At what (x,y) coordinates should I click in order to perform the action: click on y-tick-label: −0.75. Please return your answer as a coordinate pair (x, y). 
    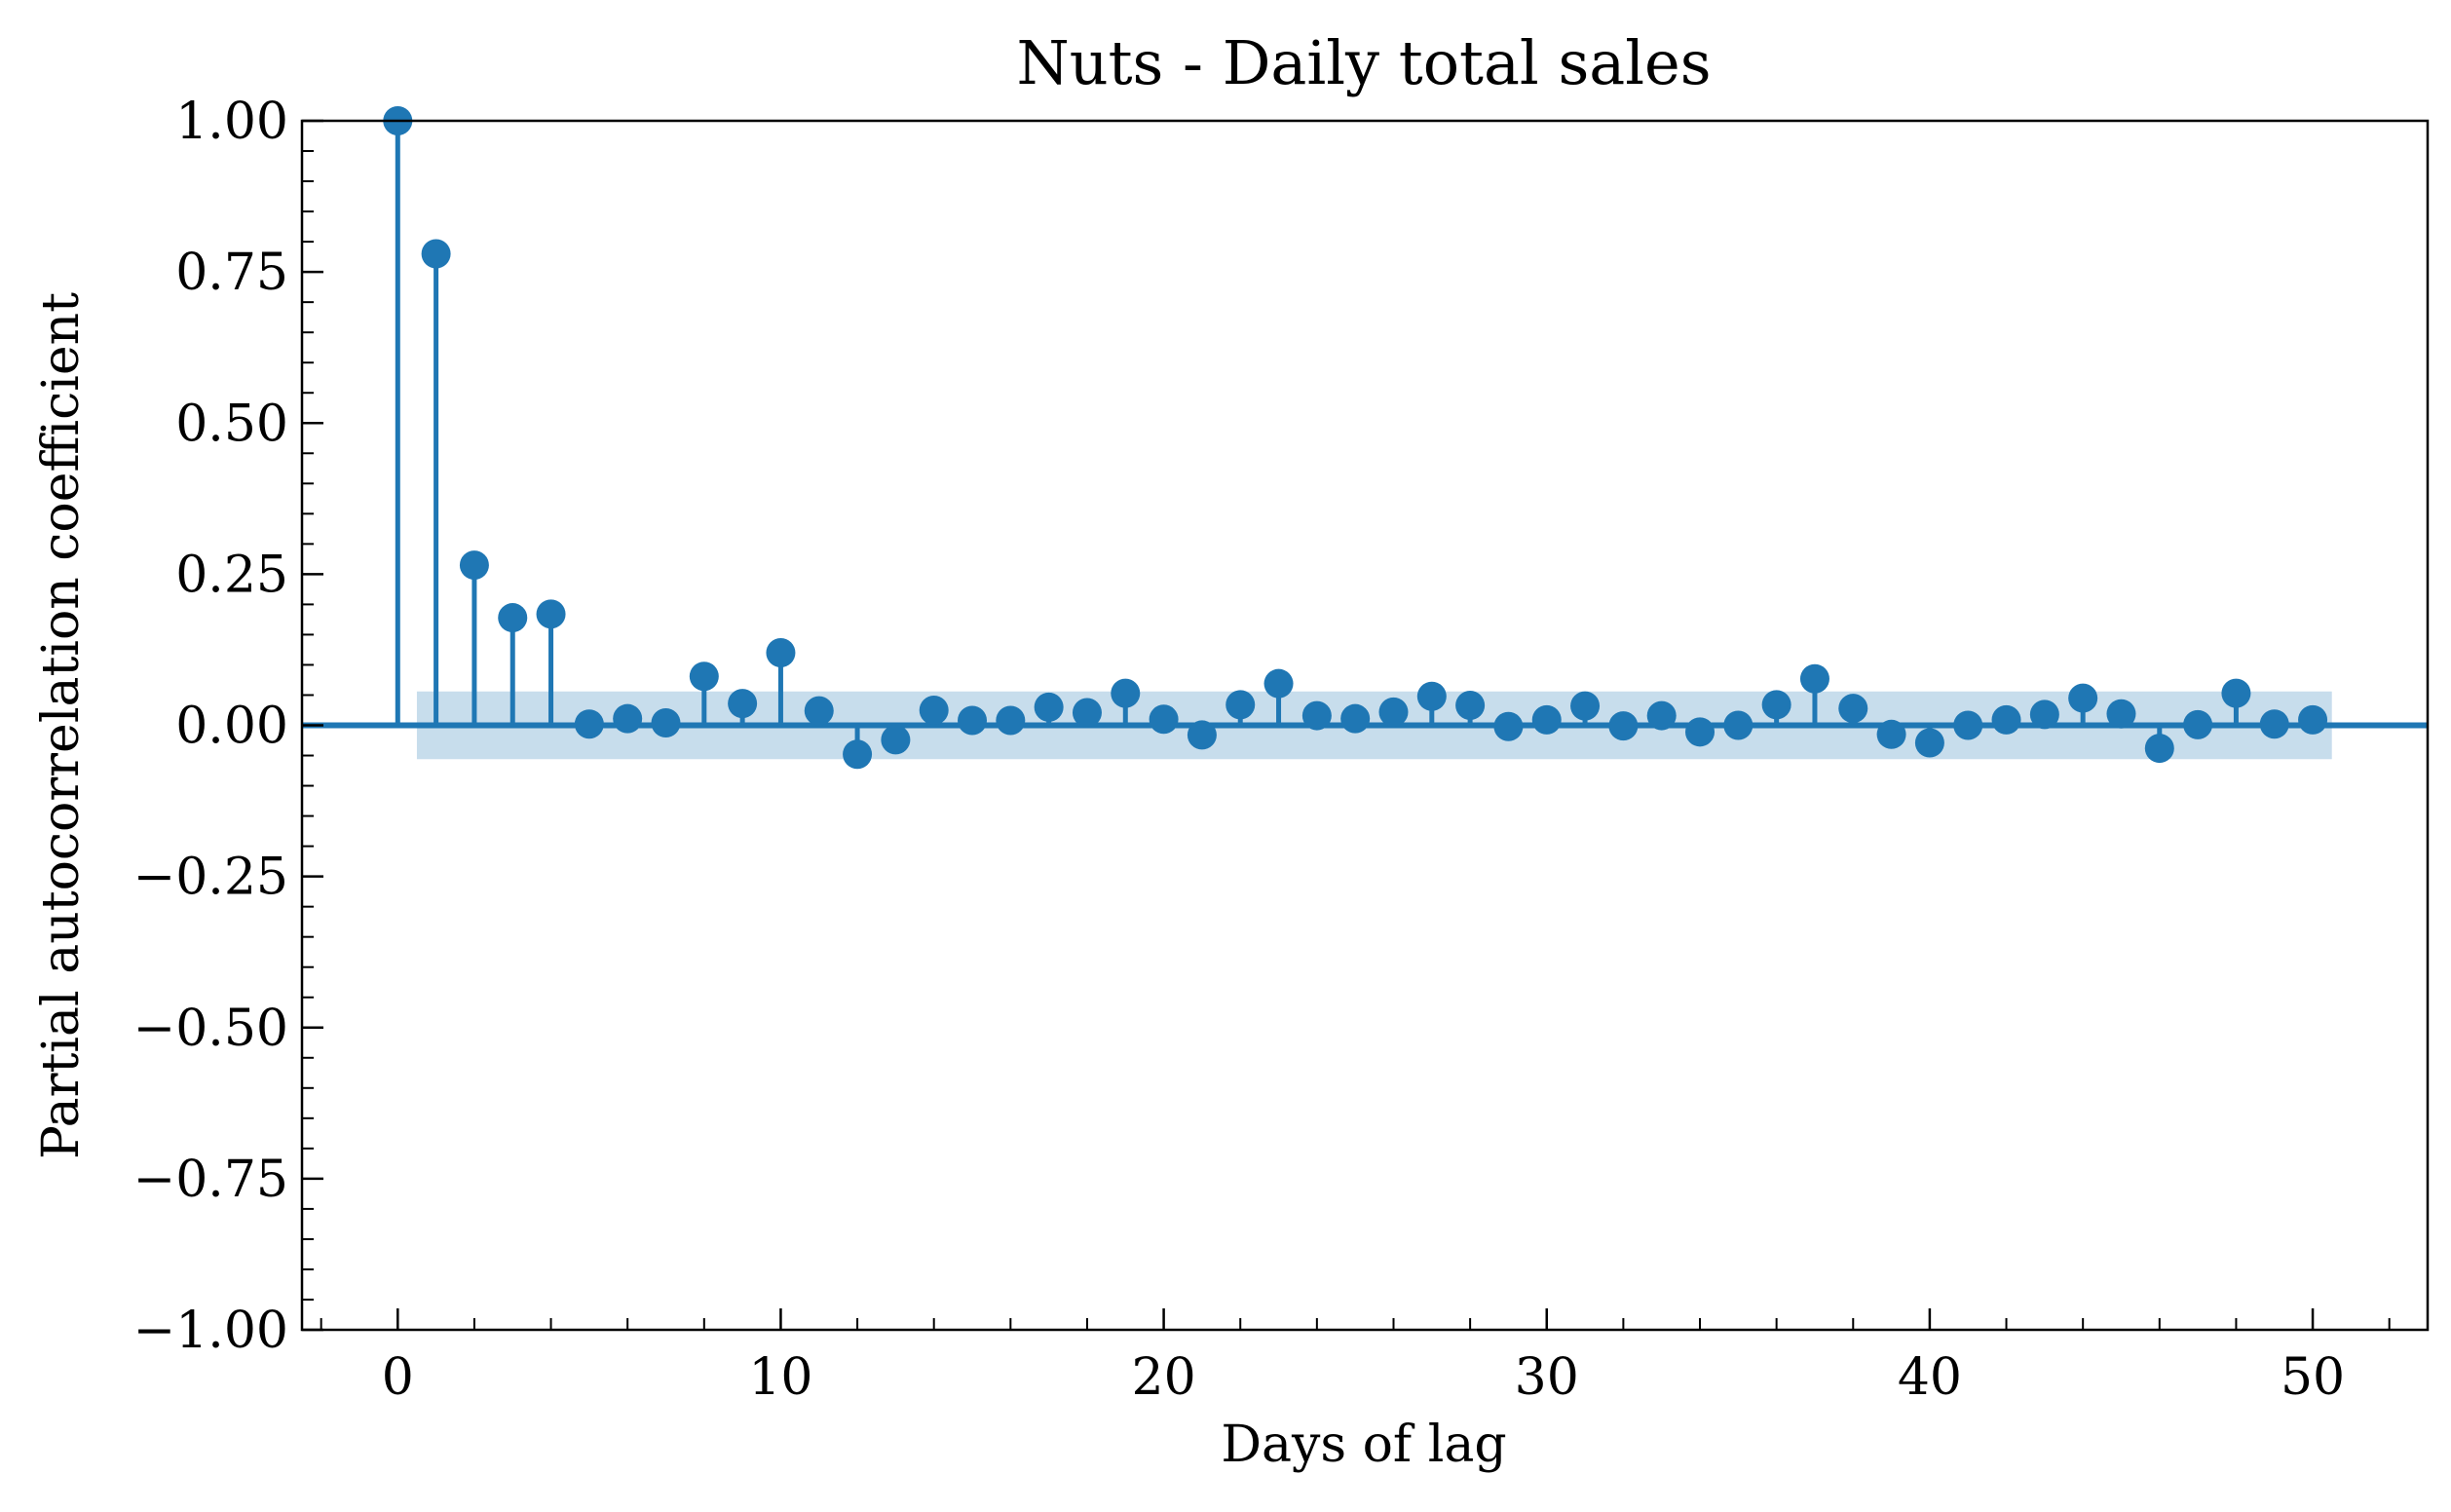
    Looking at the image, I should click on (210, 1180).